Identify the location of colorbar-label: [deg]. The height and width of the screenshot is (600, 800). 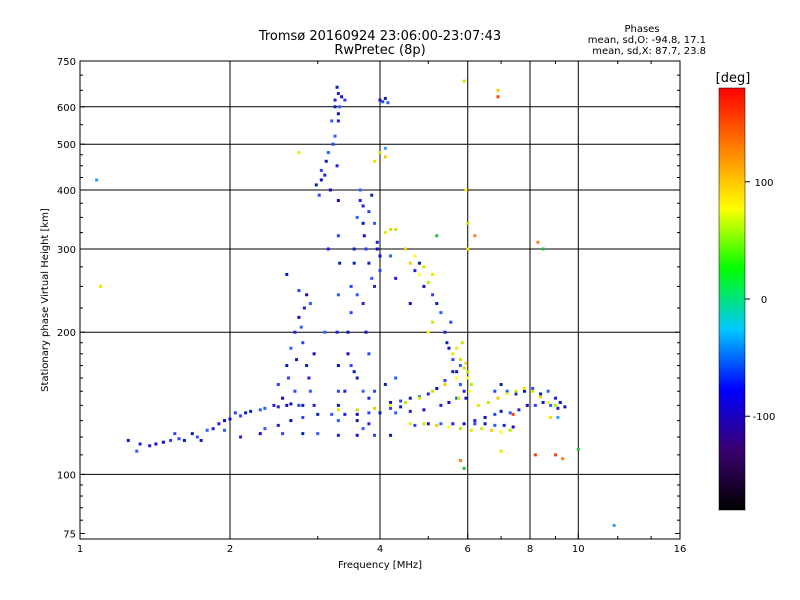
(733, 78).